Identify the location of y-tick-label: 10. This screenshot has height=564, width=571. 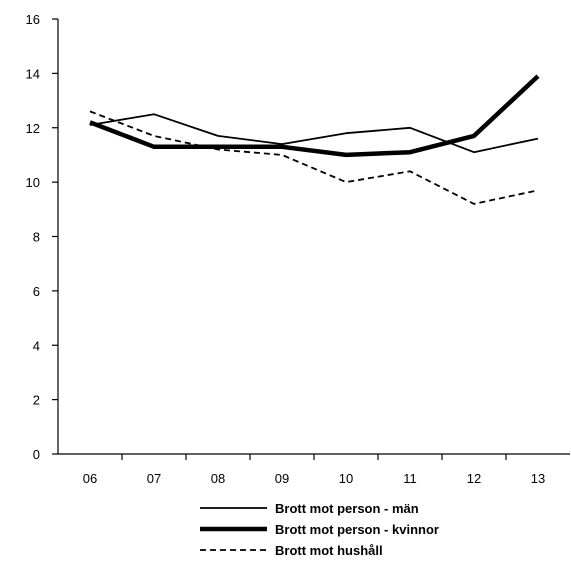
(33, 182).